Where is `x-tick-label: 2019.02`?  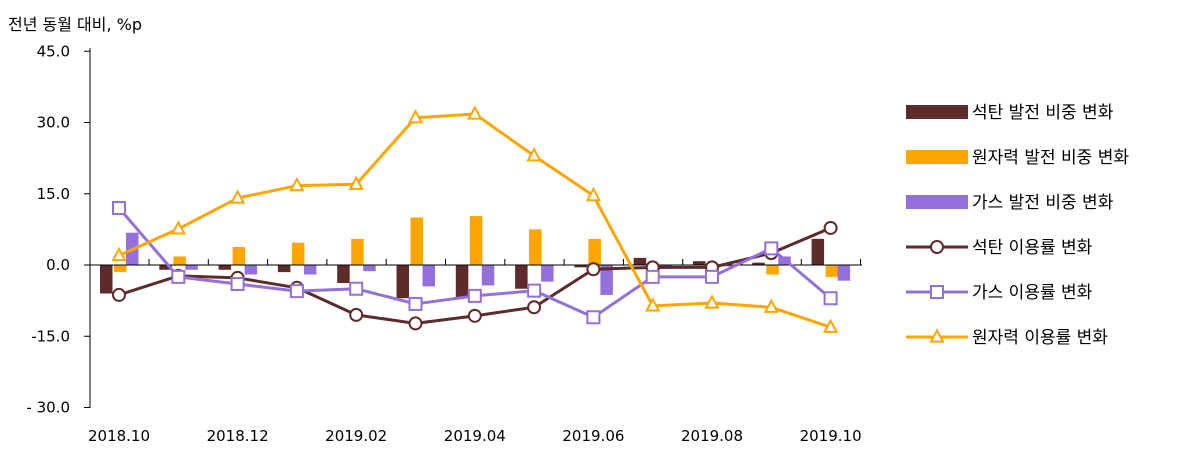 x-tick-label: 2019.02 is located at coordinates (356, 436).